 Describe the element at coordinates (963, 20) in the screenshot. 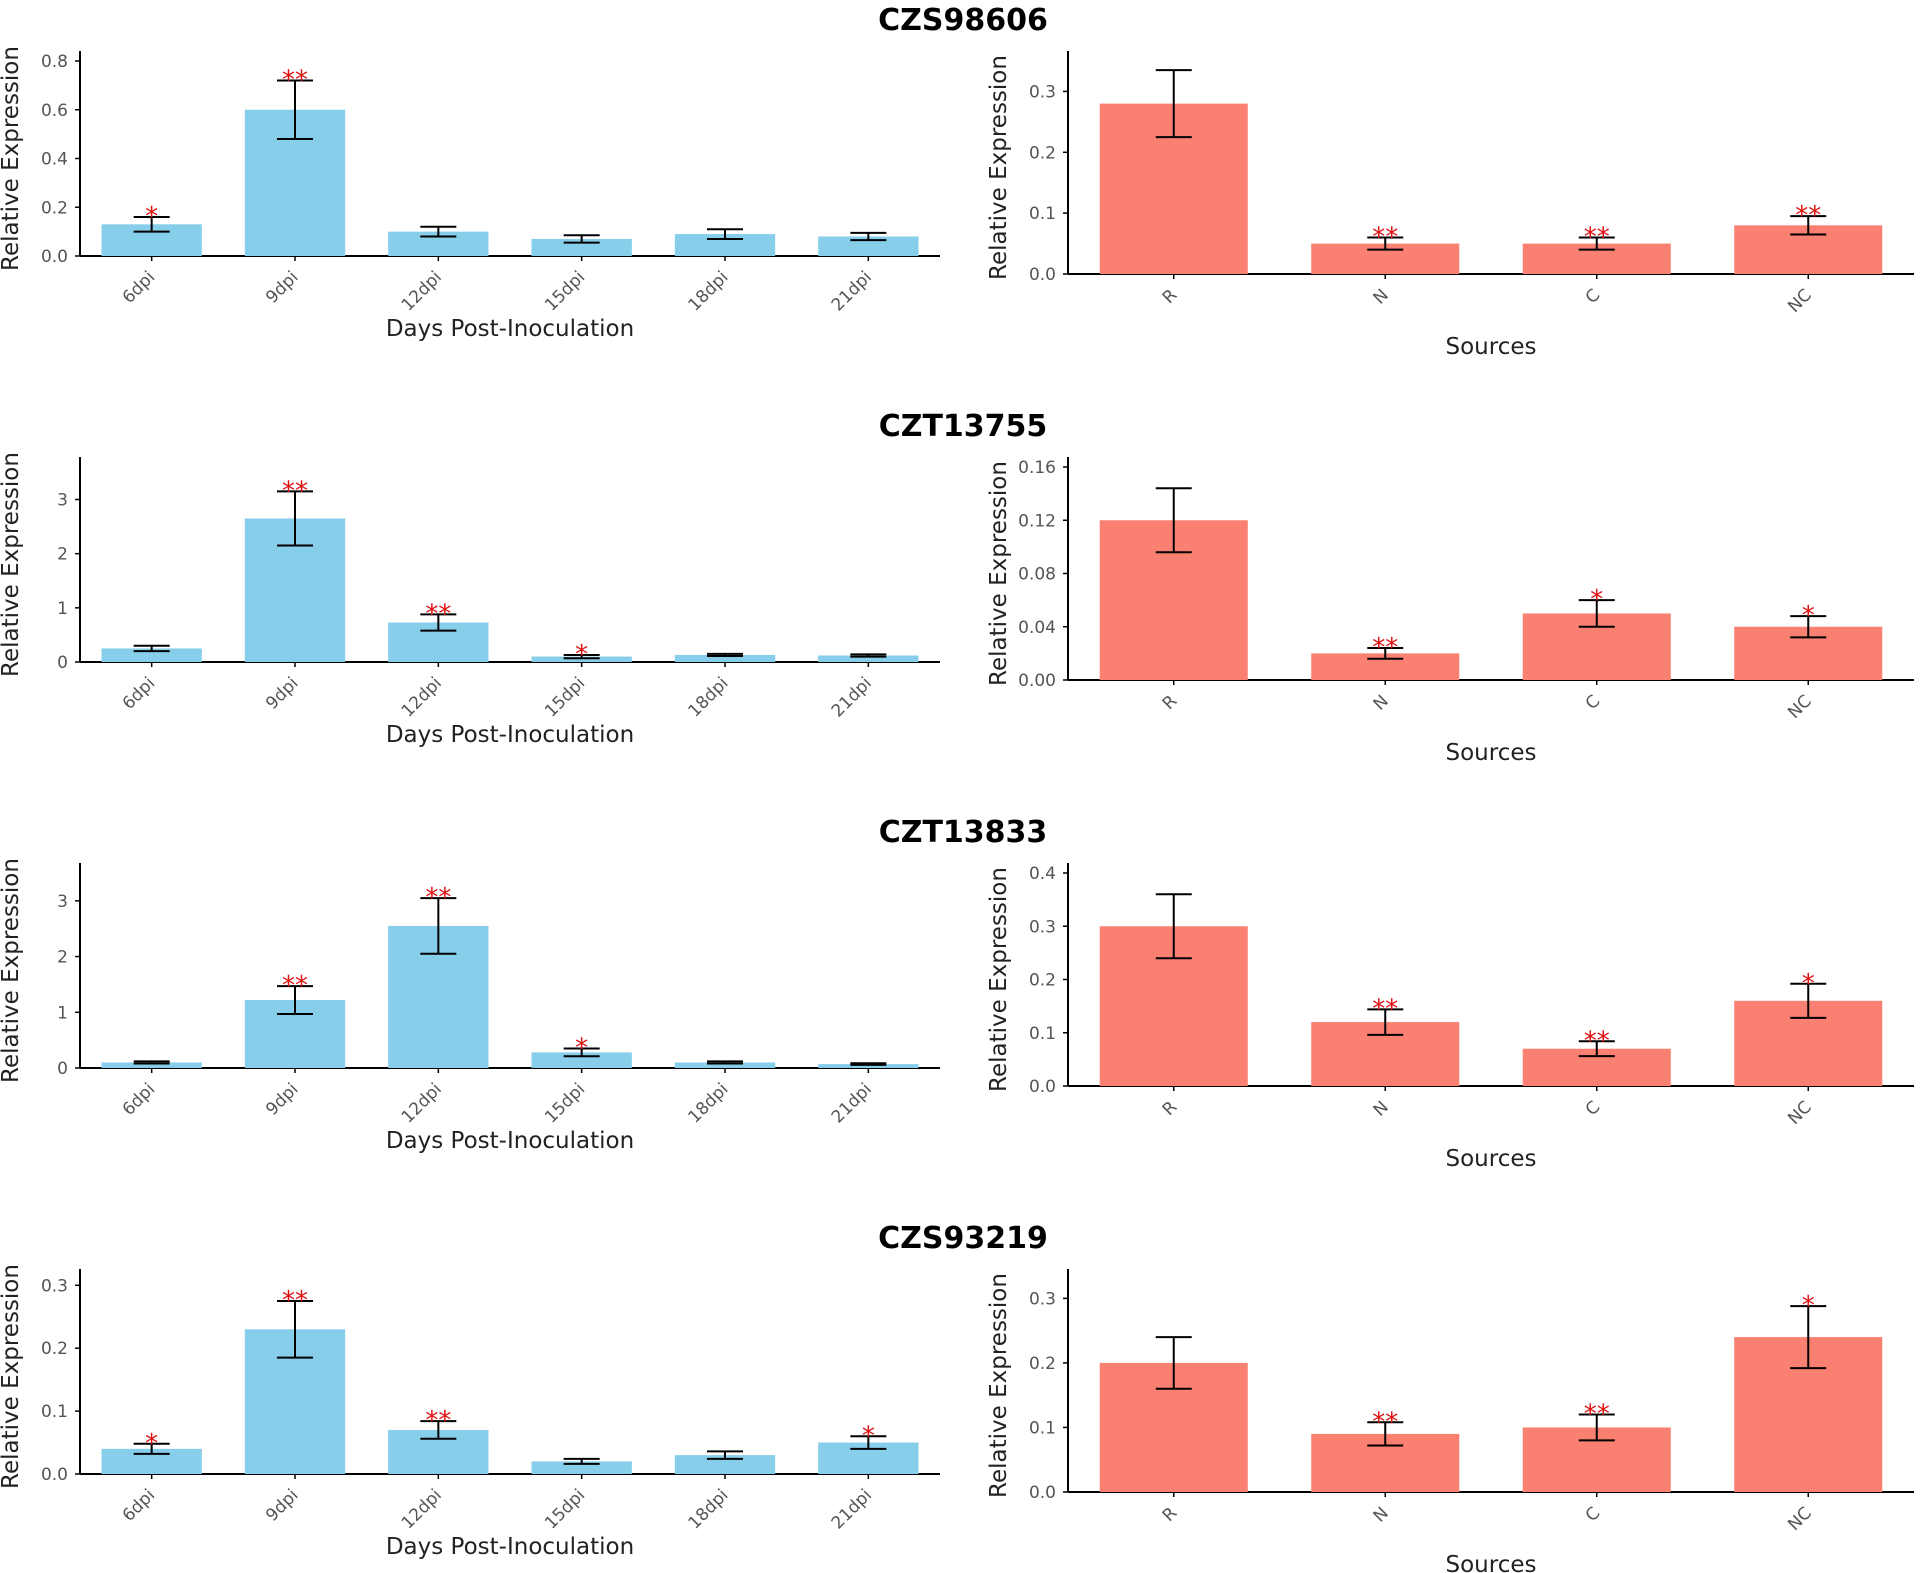

I see `gene-title: CZS98606` at that location.